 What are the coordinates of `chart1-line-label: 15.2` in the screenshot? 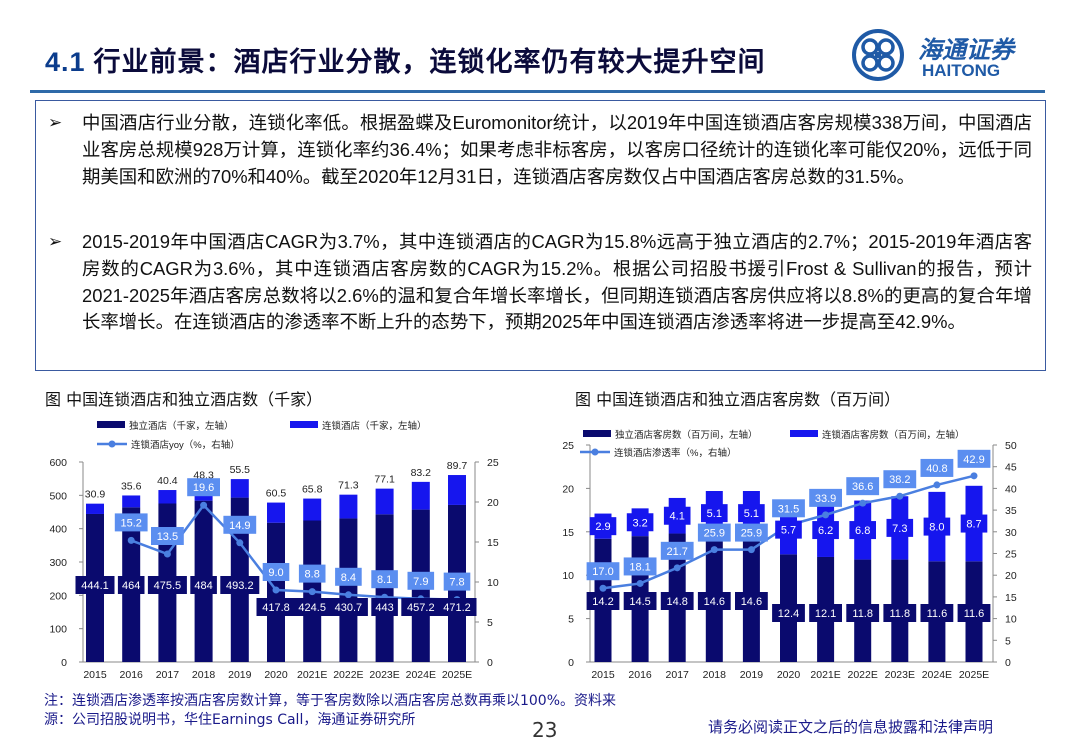 It's located at (130, 523).